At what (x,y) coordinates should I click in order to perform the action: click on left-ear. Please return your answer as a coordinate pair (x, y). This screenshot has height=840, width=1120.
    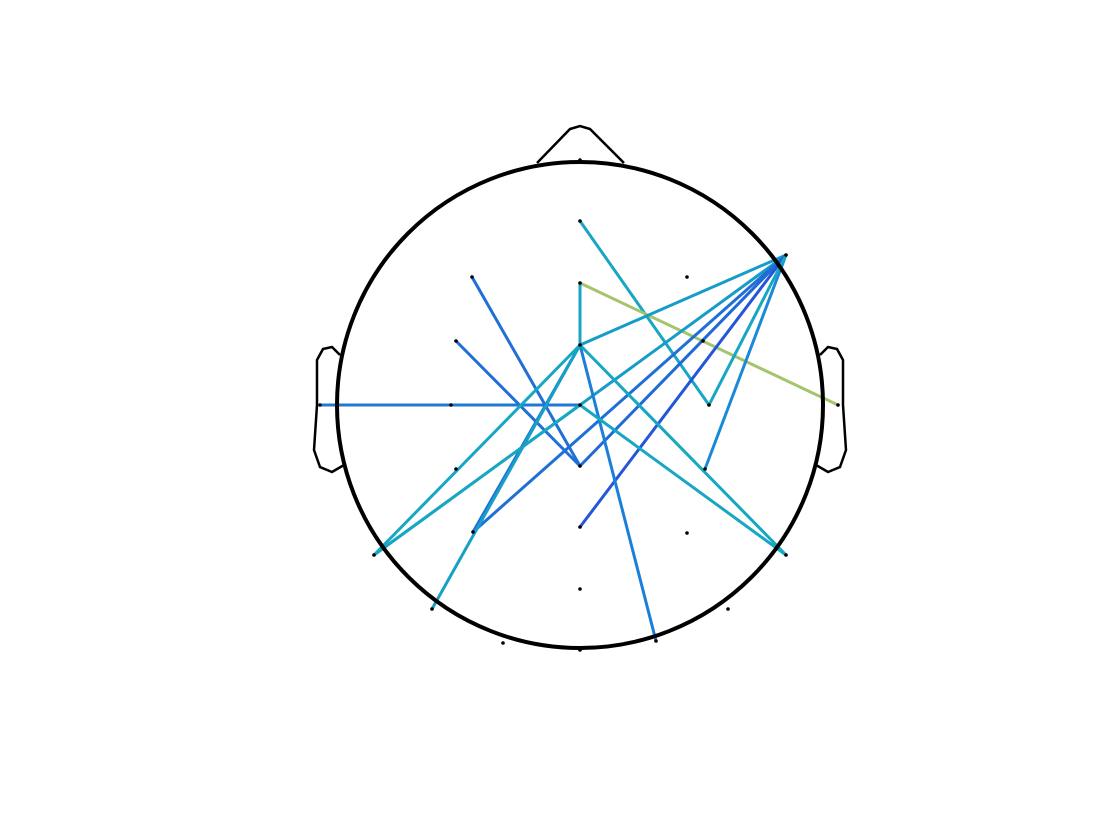
    Looking at the image, I should click on (328, 409).